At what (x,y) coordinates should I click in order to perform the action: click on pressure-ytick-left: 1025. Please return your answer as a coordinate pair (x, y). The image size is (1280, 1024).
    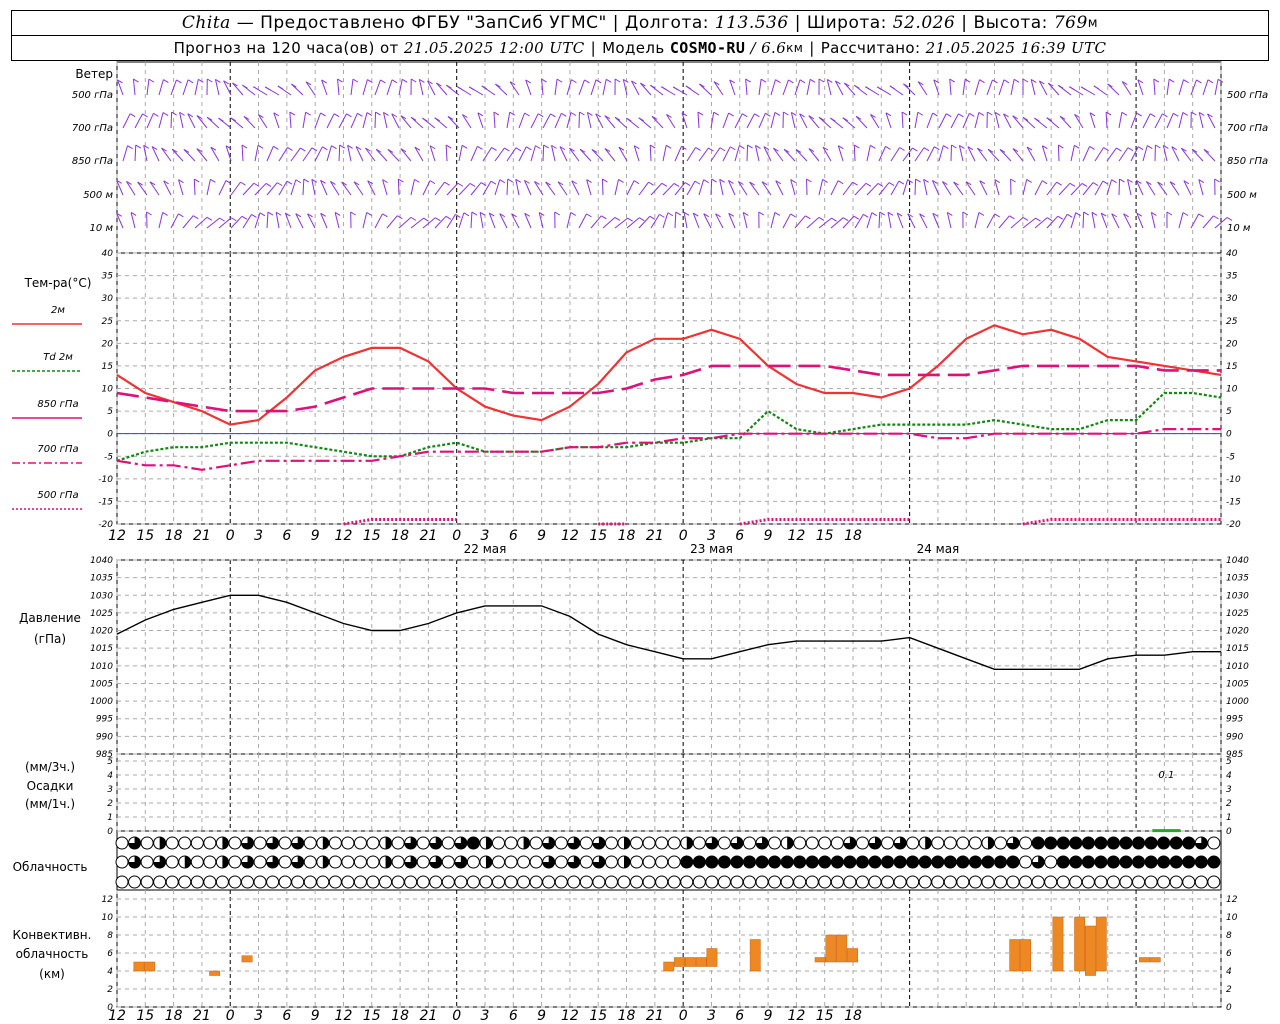
    Looking at the image, I should click on (101, 614).